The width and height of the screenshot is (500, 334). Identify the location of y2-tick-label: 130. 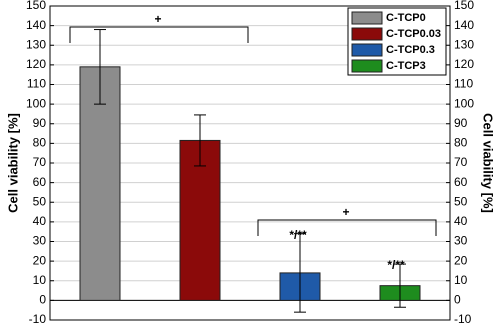
(464, 44).